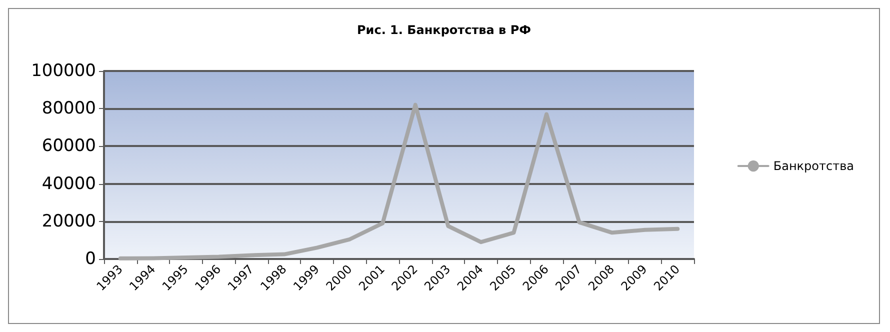 The width and height of the screenshot is (890, 332). What do you see at coordinates (69, 221) in the screenshot?
I see `y-tick-label: 20000` at bounding box center [69, 221].